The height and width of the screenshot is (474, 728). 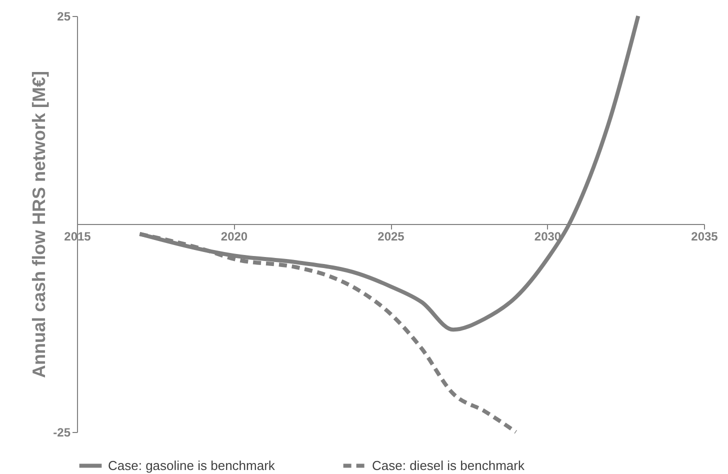 I want to click on y-axis-title: Annual cash flow HRS network [M€], so click(x=39, y=224).